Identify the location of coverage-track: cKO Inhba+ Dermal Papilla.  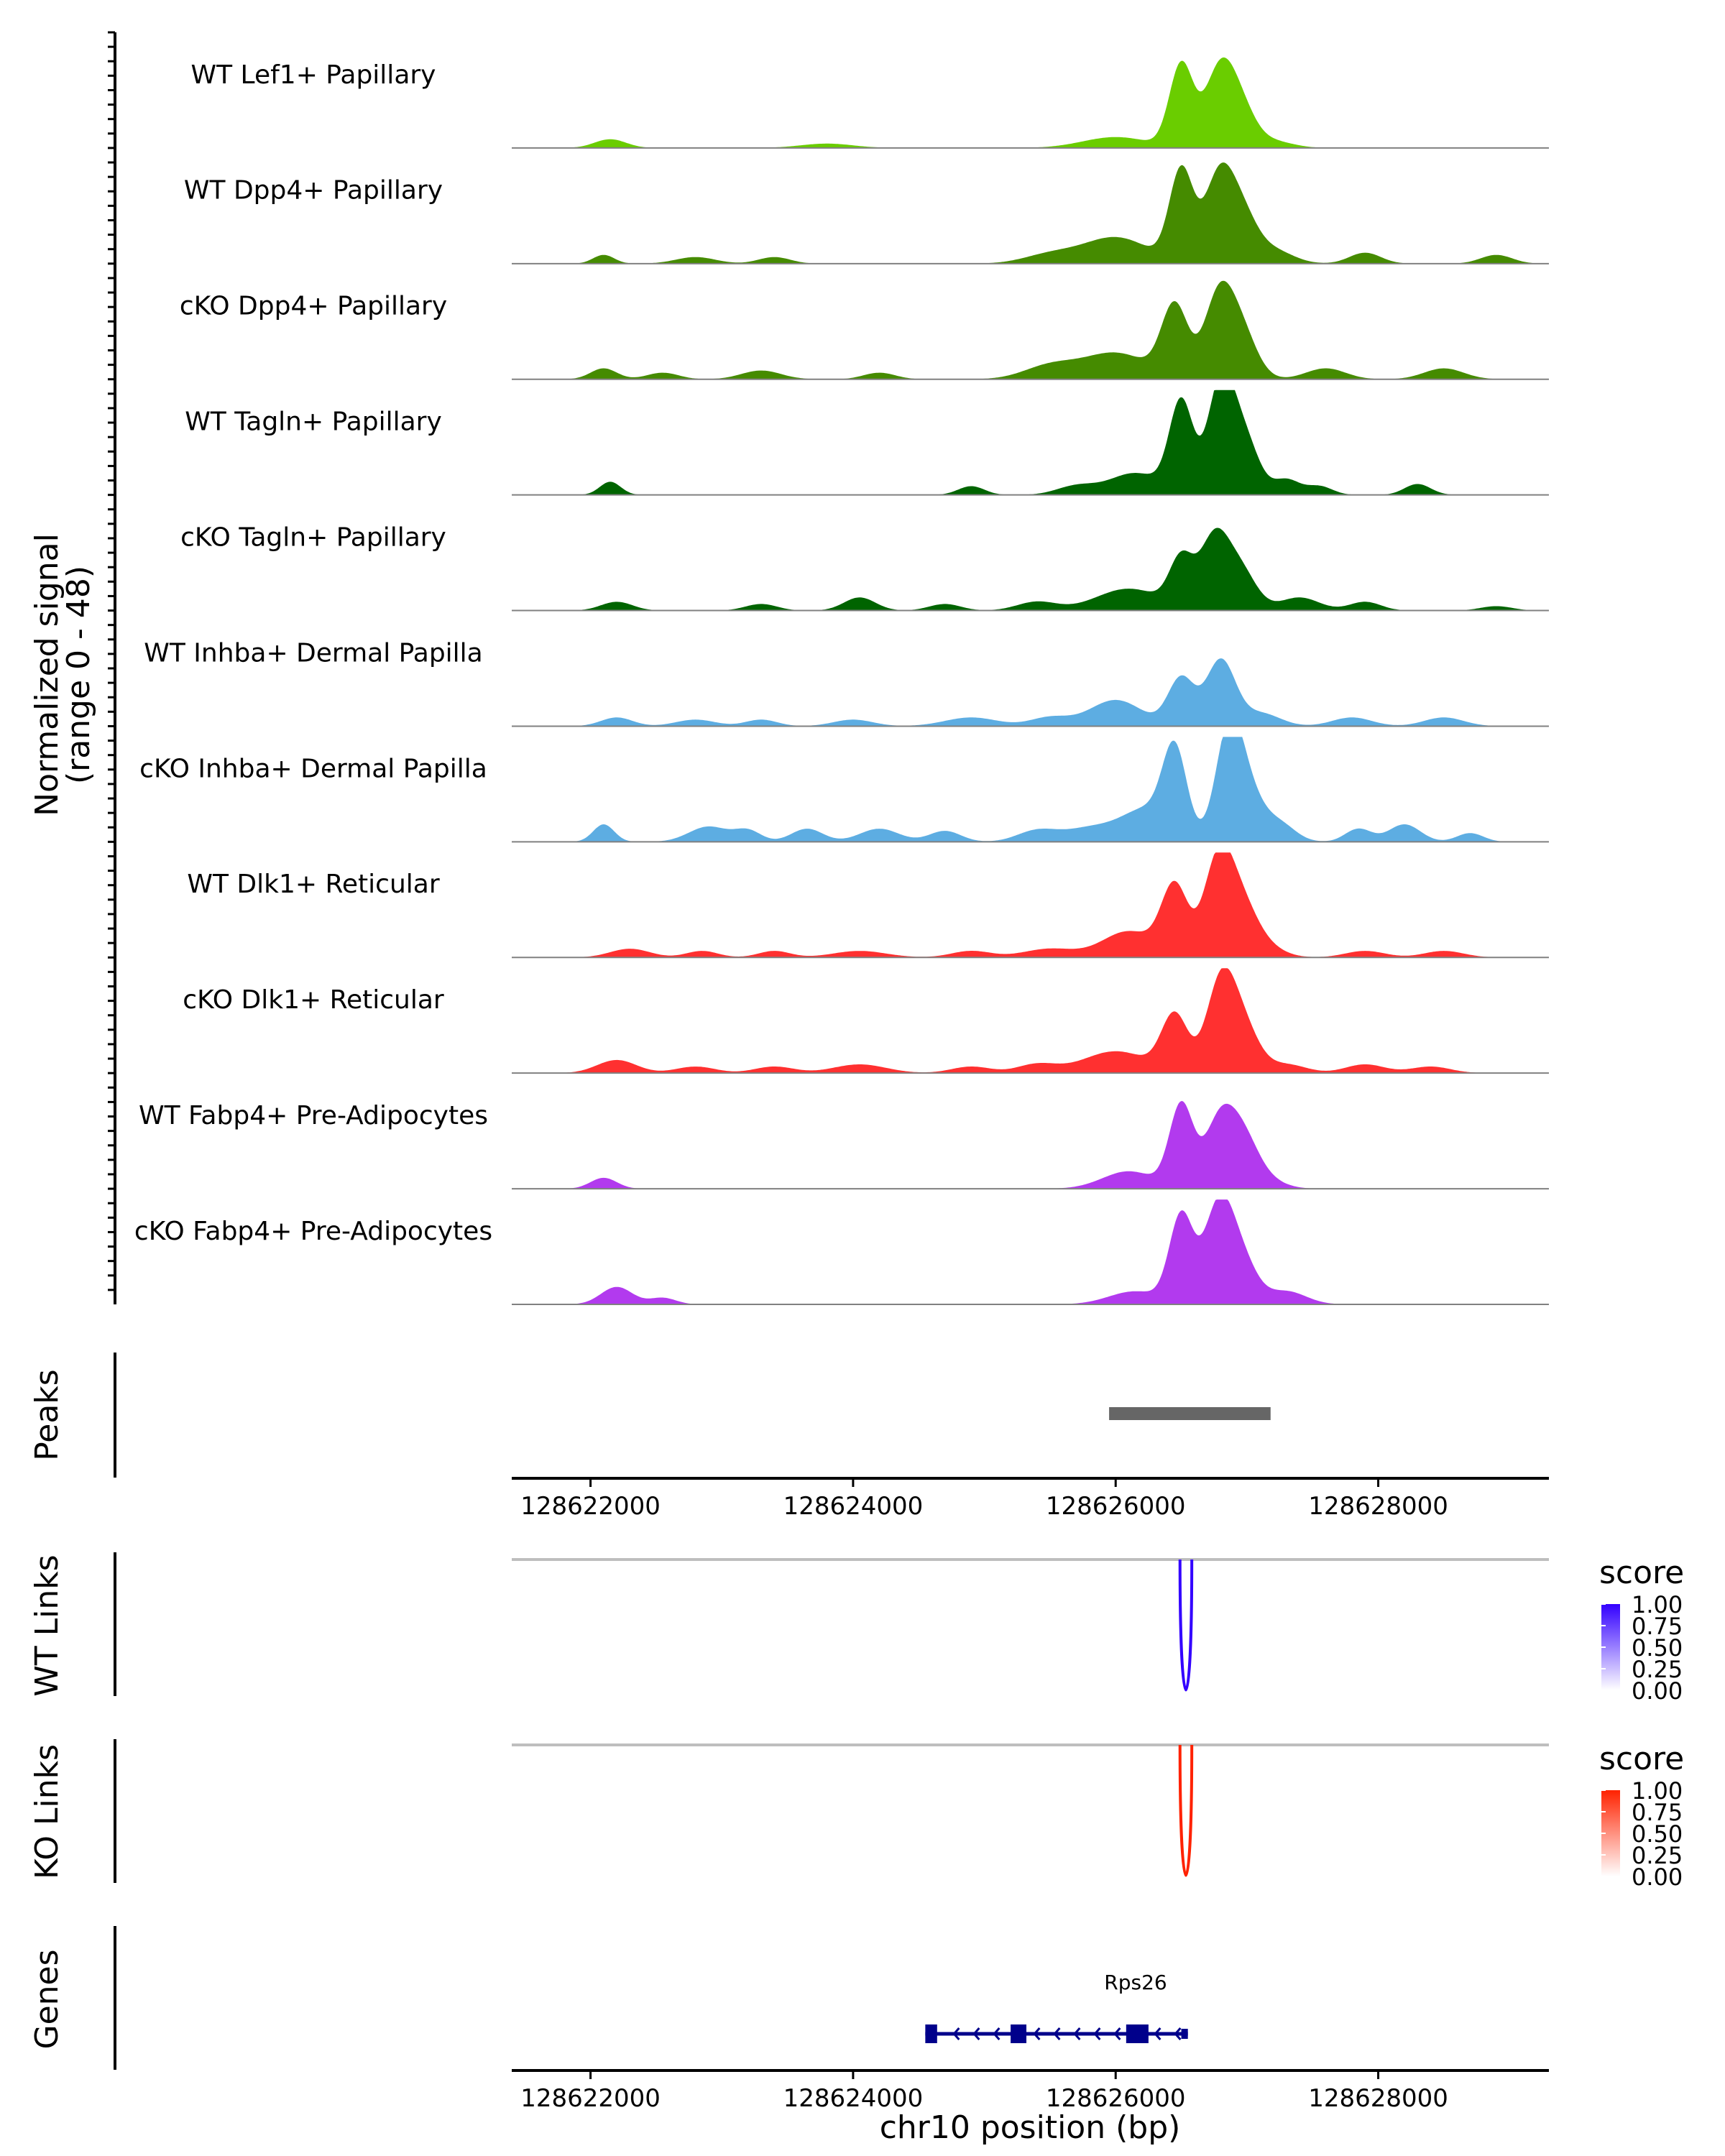
(828, 784).